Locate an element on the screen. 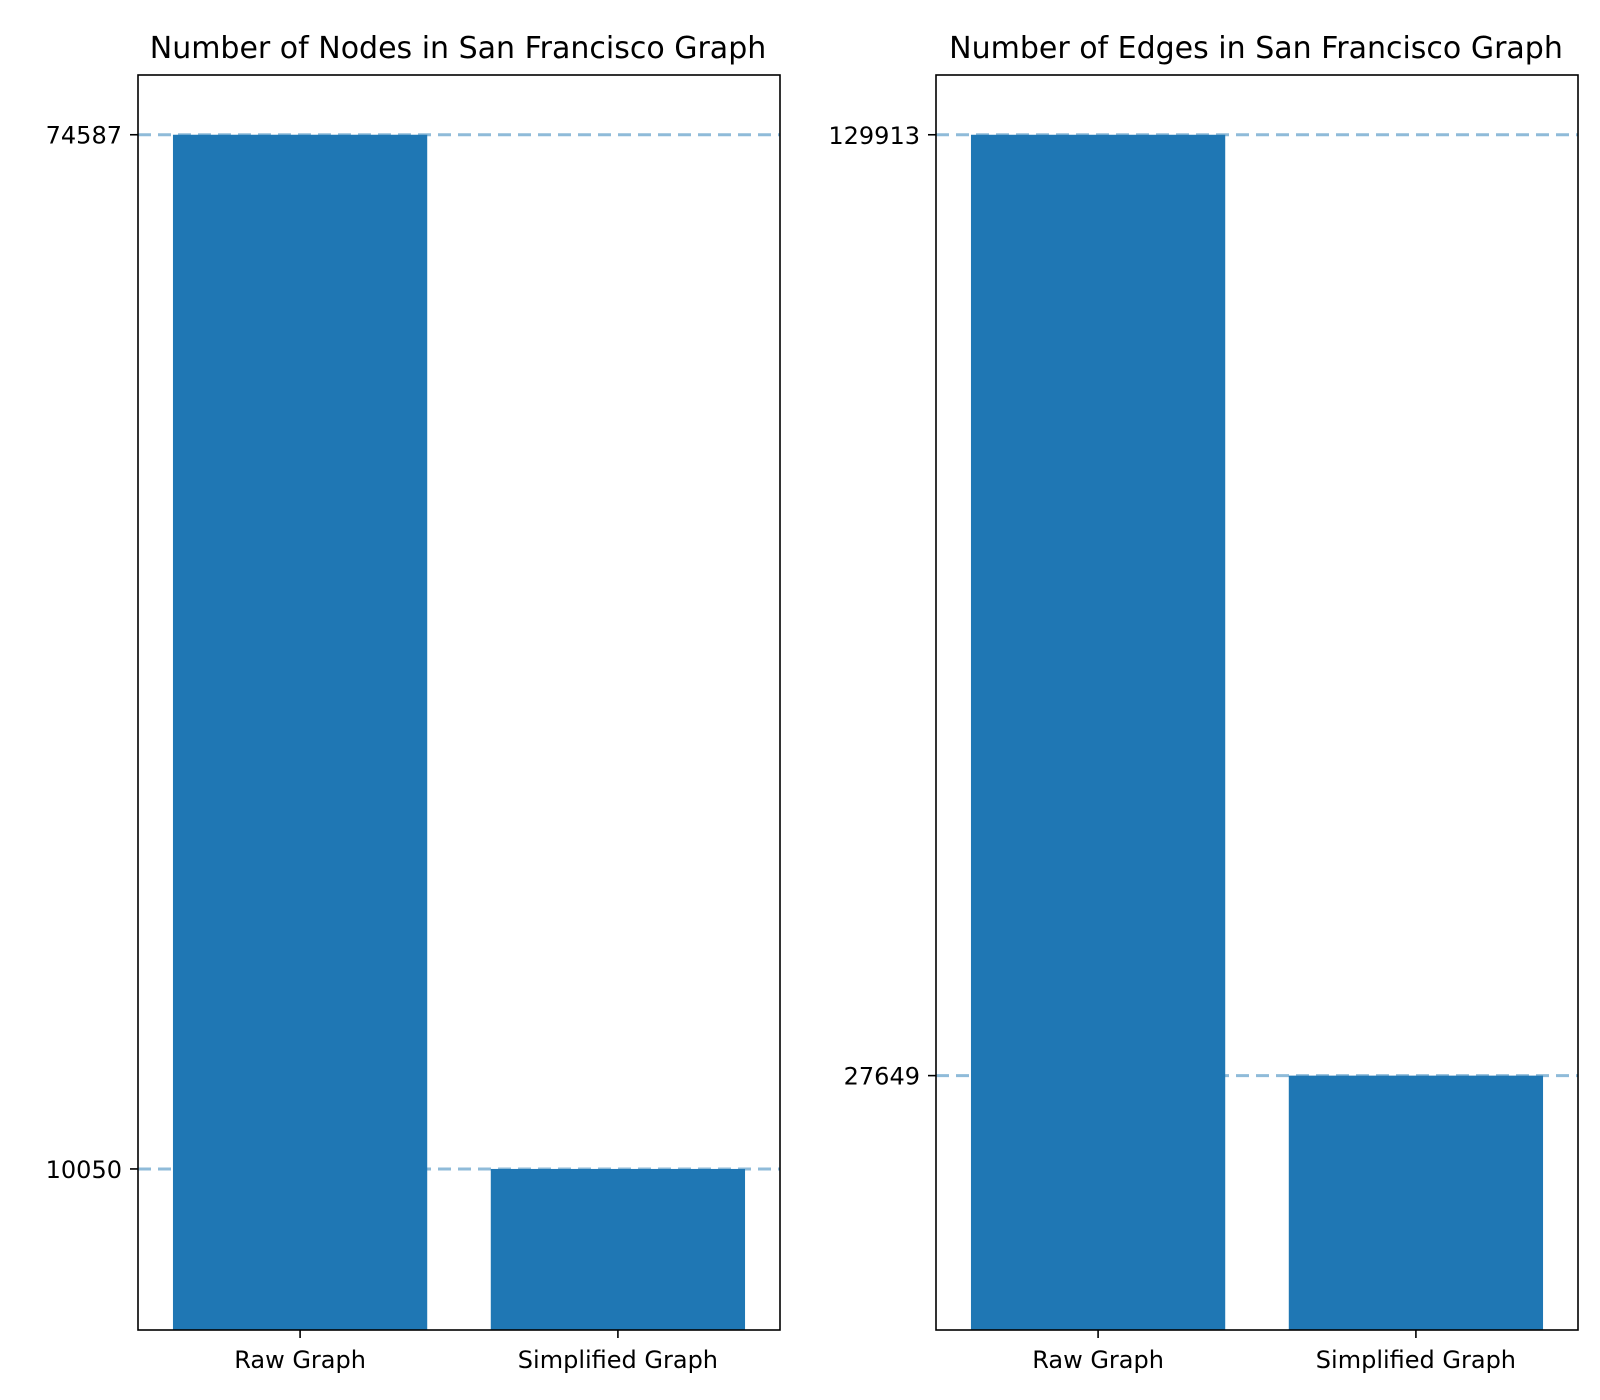 This screenshot has height=1400, width=1600. y-tick-label: 10050 is located at coordinates (84, 1170).